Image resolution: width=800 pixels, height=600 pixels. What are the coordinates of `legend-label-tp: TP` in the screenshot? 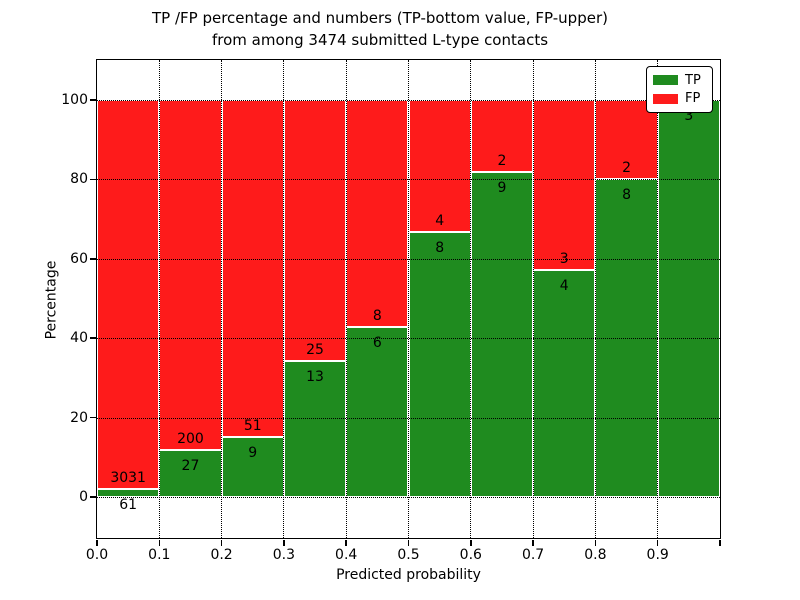 It's located at (693, 80).